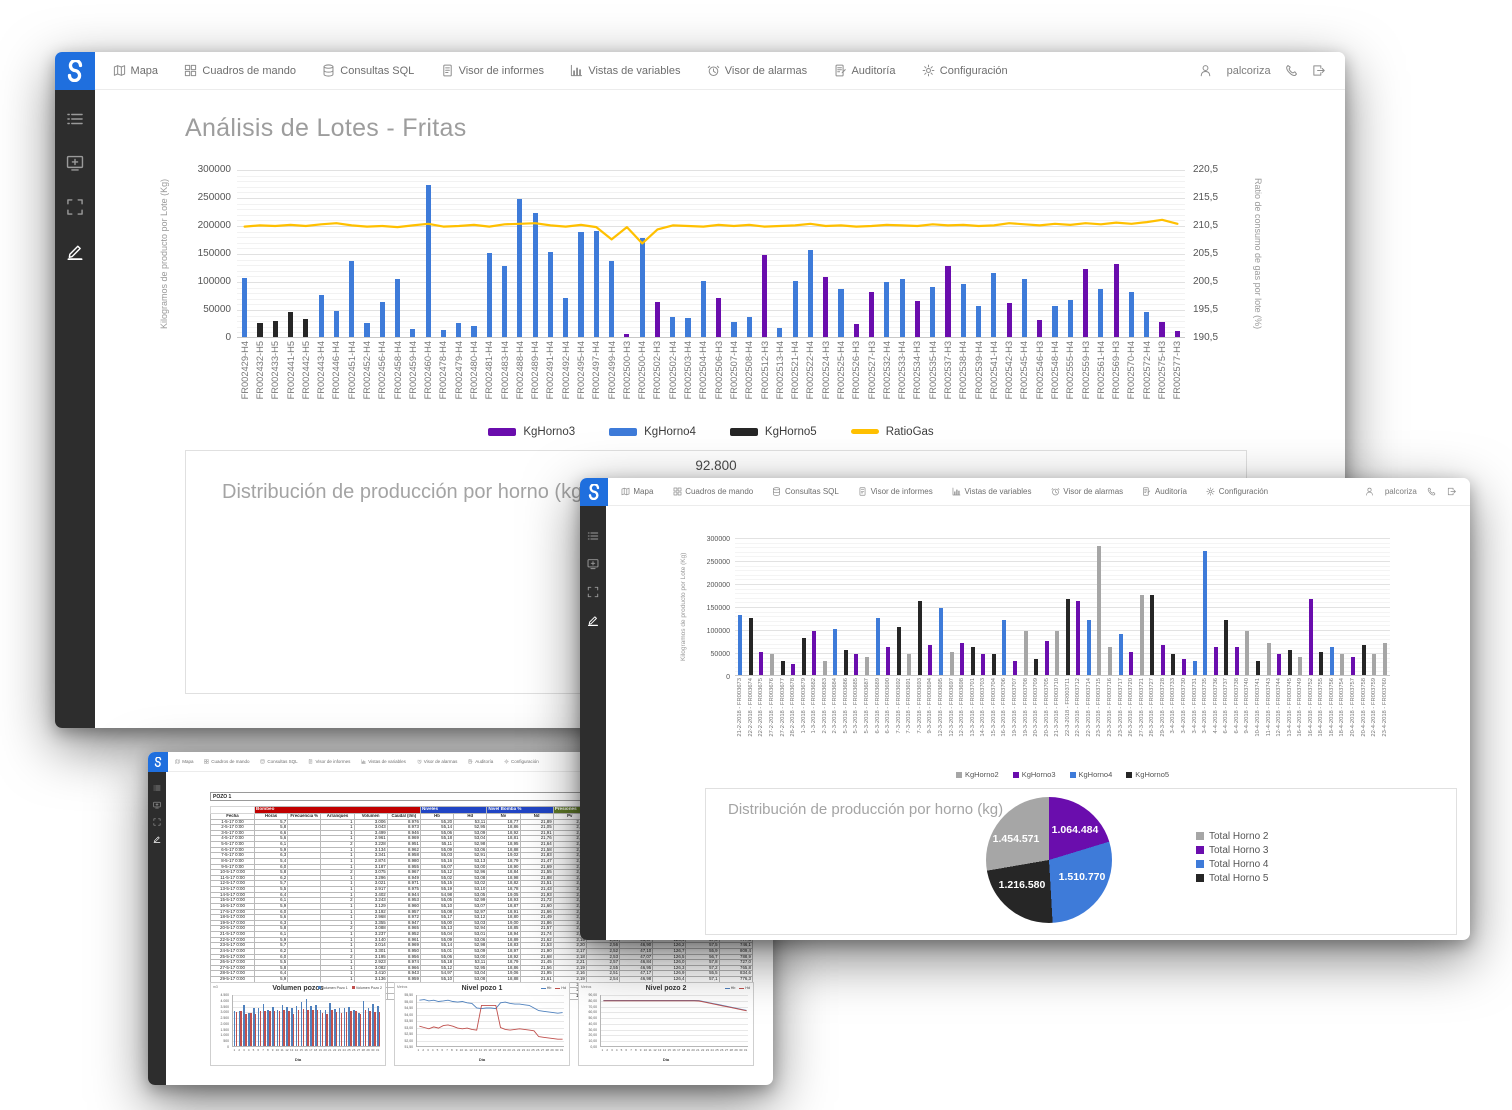 This screenshot has height=1110, width=1512. I want to click on nav-item-configuracion: Configuración, so click(1237, 491).